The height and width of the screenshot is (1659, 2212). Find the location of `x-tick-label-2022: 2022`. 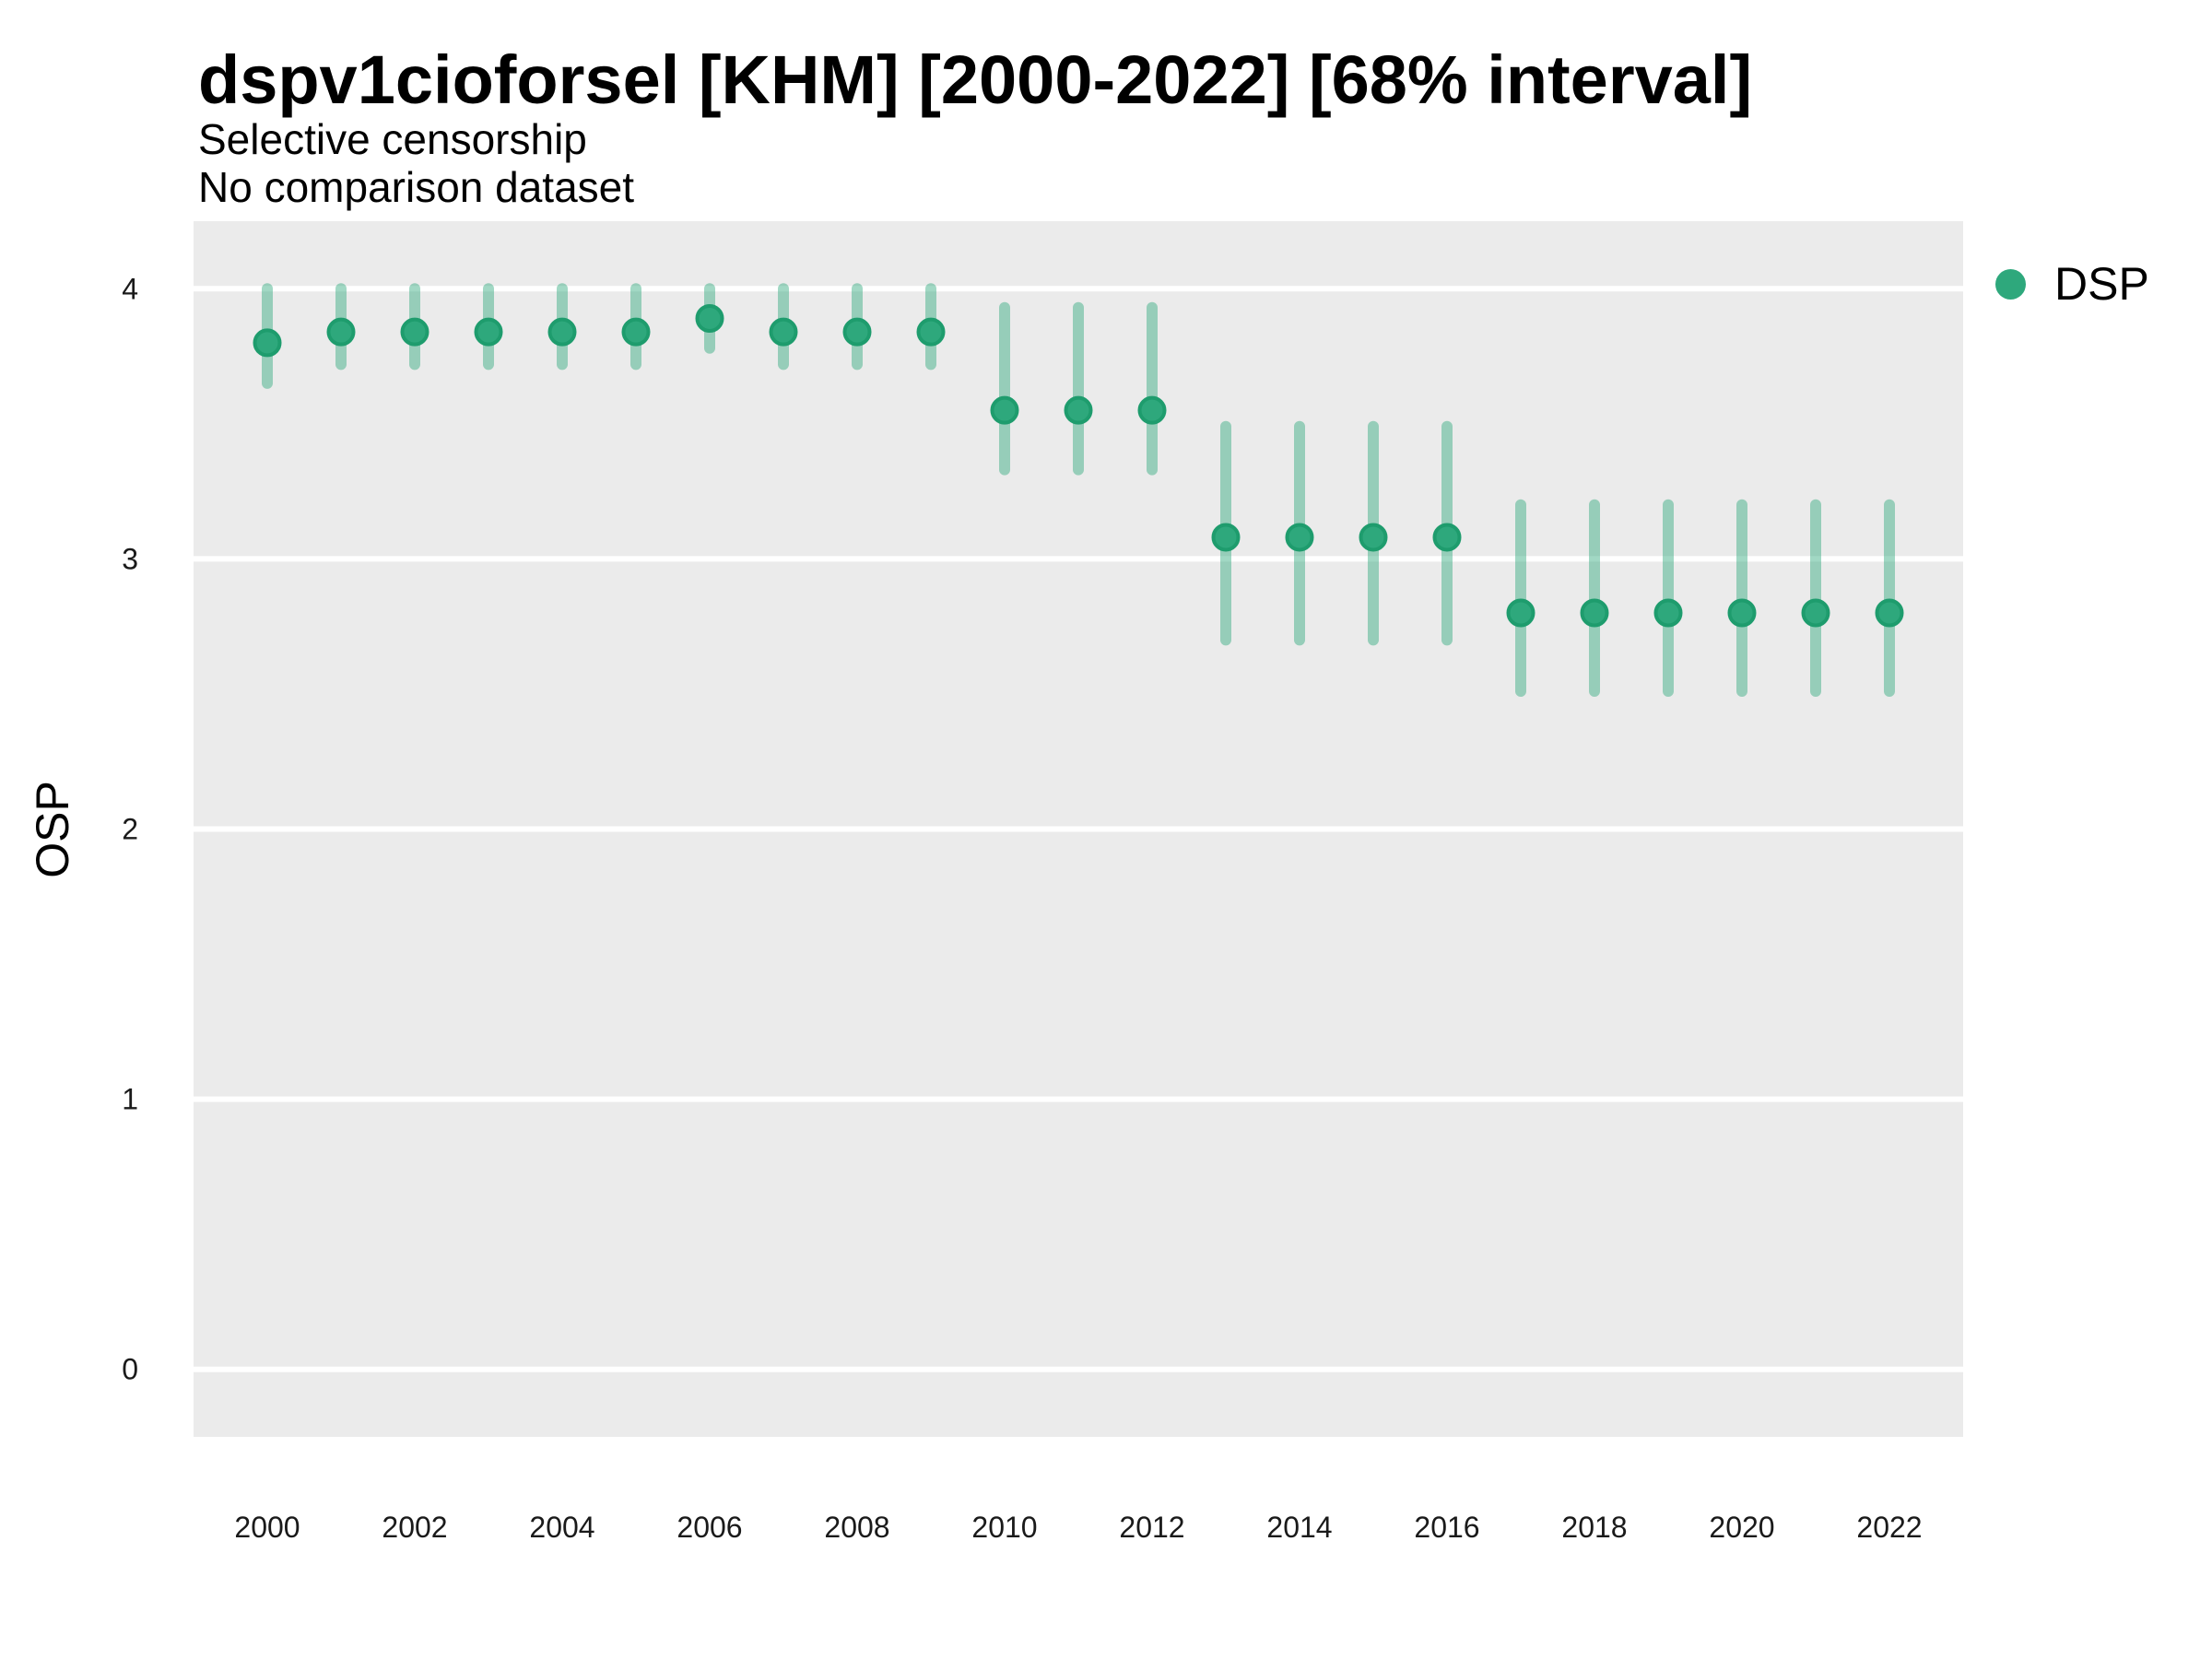

x-tick-label-2022: 2022 is located at coordinates (1889, 1527).